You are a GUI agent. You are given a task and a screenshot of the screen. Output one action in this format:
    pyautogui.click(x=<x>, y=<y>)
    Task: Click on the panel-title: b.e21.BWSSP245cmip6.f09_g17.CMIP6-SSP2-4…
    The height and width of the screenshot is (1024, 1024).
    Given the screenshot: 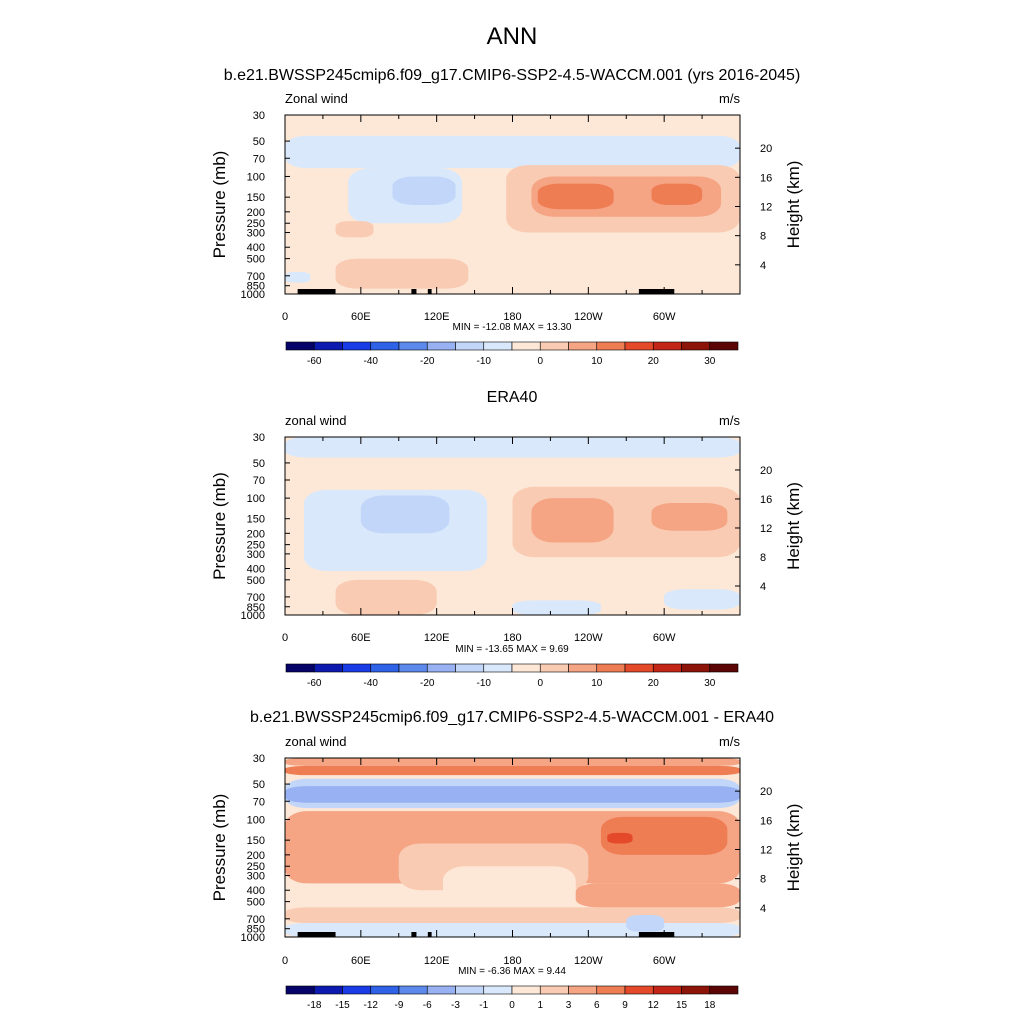 What is the action you would take?
    pyautogui.click(x=512, y=717)
    